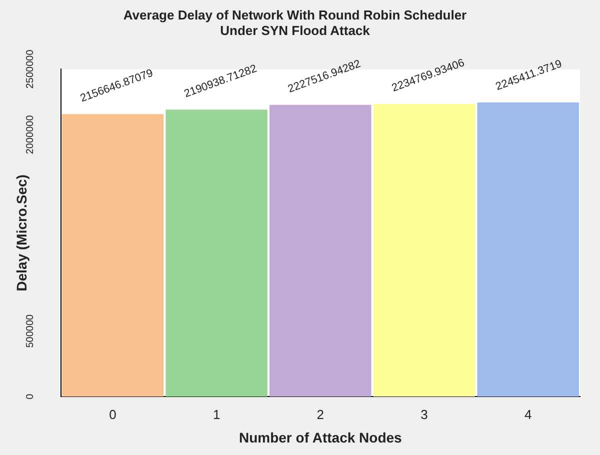 This screenshot has height=455, width=600. Describe the element at coordinates (30, 134) in the screenshot. I see `y-tick-label: 2000000` at that location.